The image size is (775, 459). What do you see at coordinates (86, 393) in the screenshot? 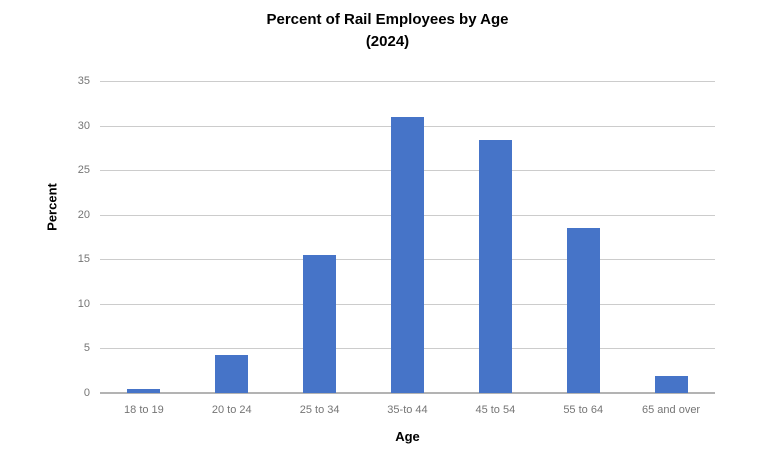
I see `y-tick-label: 0` at bounding box center [86, 393].